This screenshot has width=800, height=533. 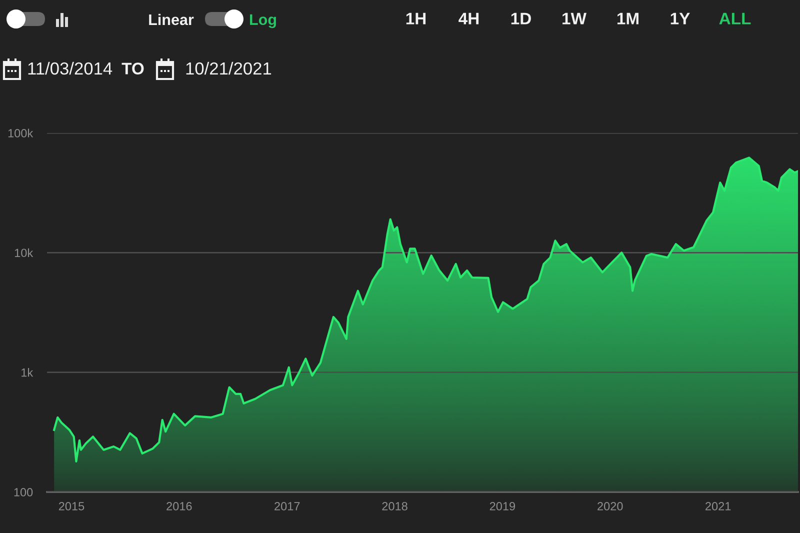 What do you see at coordinates (627, 18) in the screenshot?
I see `text: 1M` at bounding box center [627, 18].